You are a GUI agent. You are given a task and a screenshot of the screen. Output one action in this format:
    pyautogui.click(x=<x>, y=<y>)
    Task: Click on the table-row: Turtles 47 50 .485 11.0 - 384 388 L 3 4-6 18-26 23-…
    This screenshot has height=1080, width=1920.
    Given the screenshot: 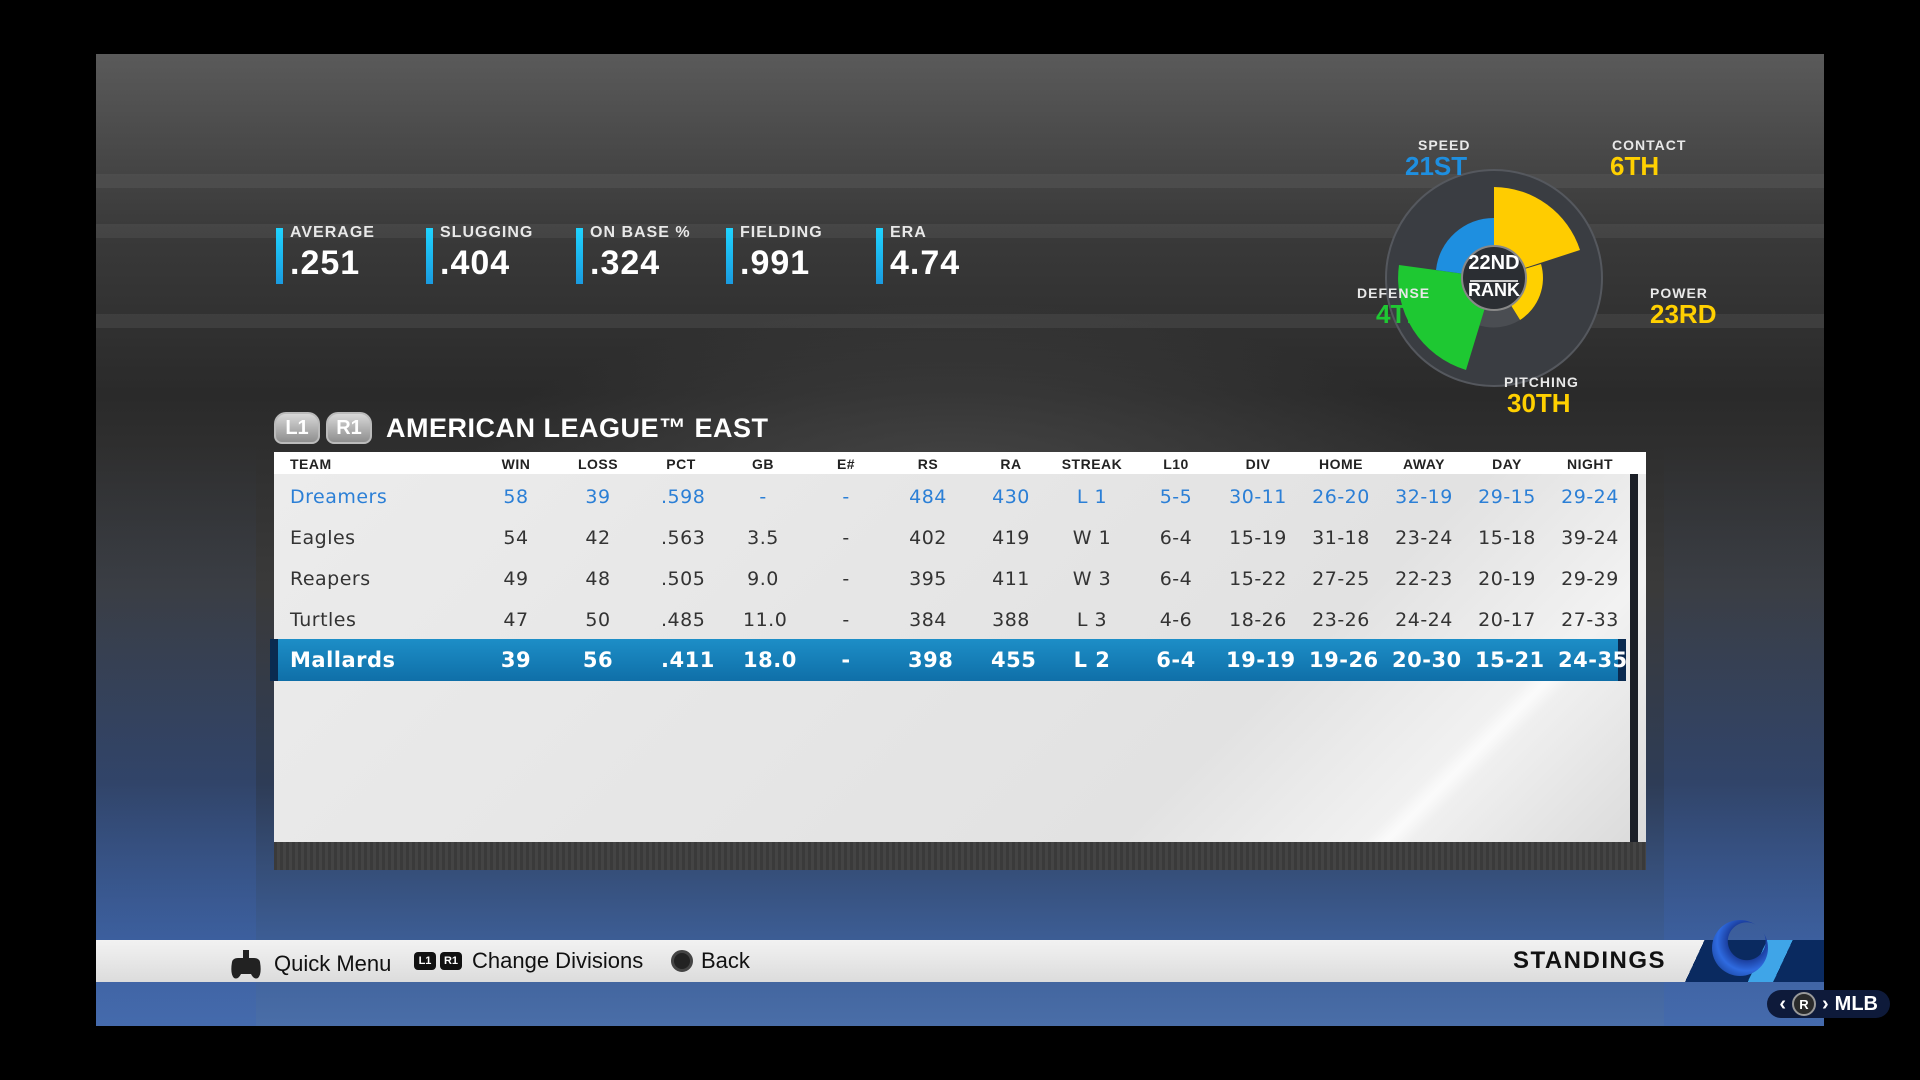 What is the action you would take?
    pyautogui.click(x=952, y=619)
    